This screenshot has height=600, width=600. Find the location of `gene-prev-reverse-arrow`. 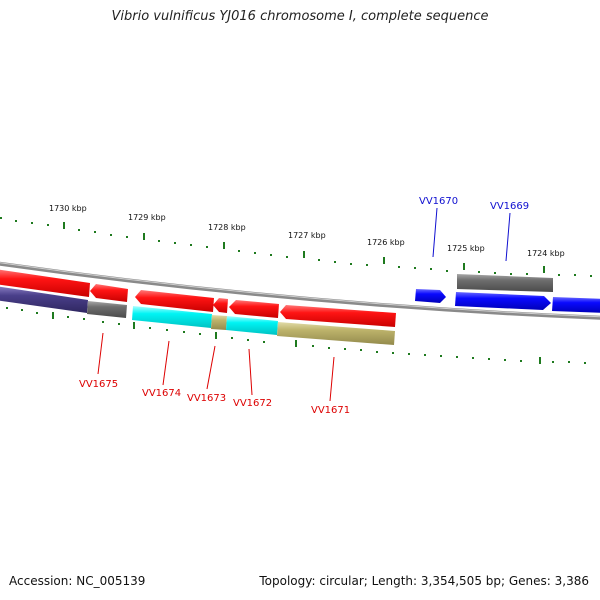

gene-prev-reverse-arrow is located at coordinates (45, 283).